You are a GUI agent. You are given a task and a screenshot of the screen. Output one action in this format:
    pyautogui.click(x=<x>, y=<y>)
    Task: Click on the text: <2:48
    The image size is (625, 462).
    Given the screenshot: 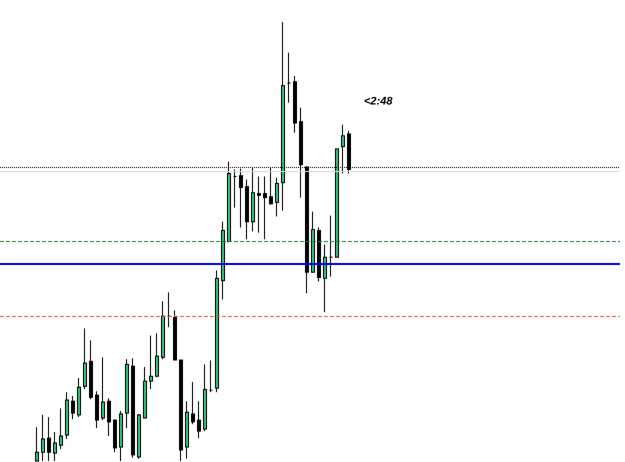 What is the action you would take?
    pyautogui.click(x=379, y=102)
    